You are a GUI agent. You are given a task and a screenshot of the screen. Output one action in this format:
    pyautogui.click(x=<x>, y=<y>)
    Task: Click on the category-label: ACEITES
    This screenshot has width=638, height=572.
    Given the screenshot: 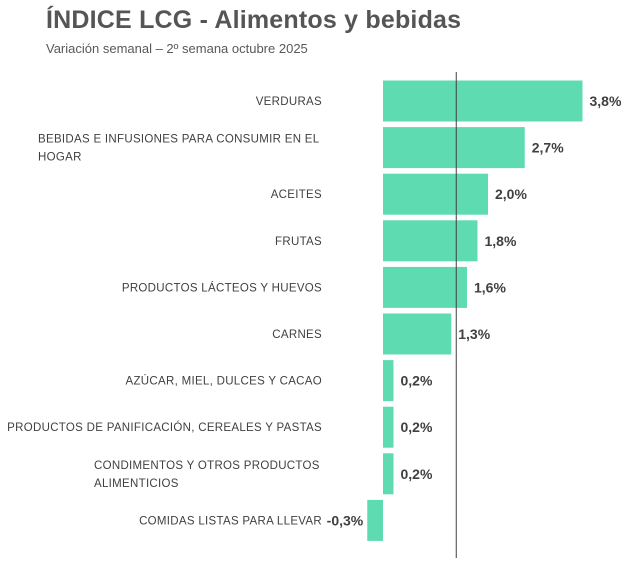 What is the action you would take?
    pyautogui.click(x=296, y=195)
    